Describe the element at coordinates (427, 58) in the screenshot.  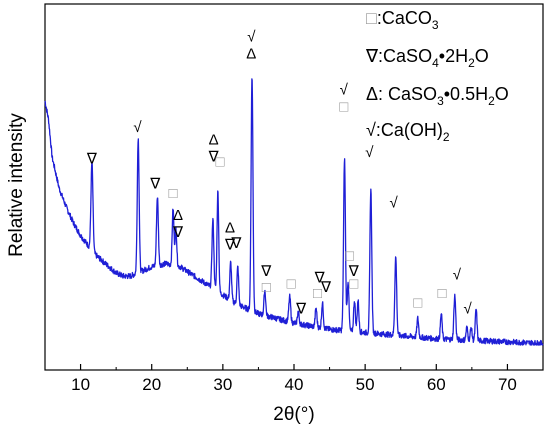
I see `legend-entry: ∇:CaSO4•2H2O` at that location.